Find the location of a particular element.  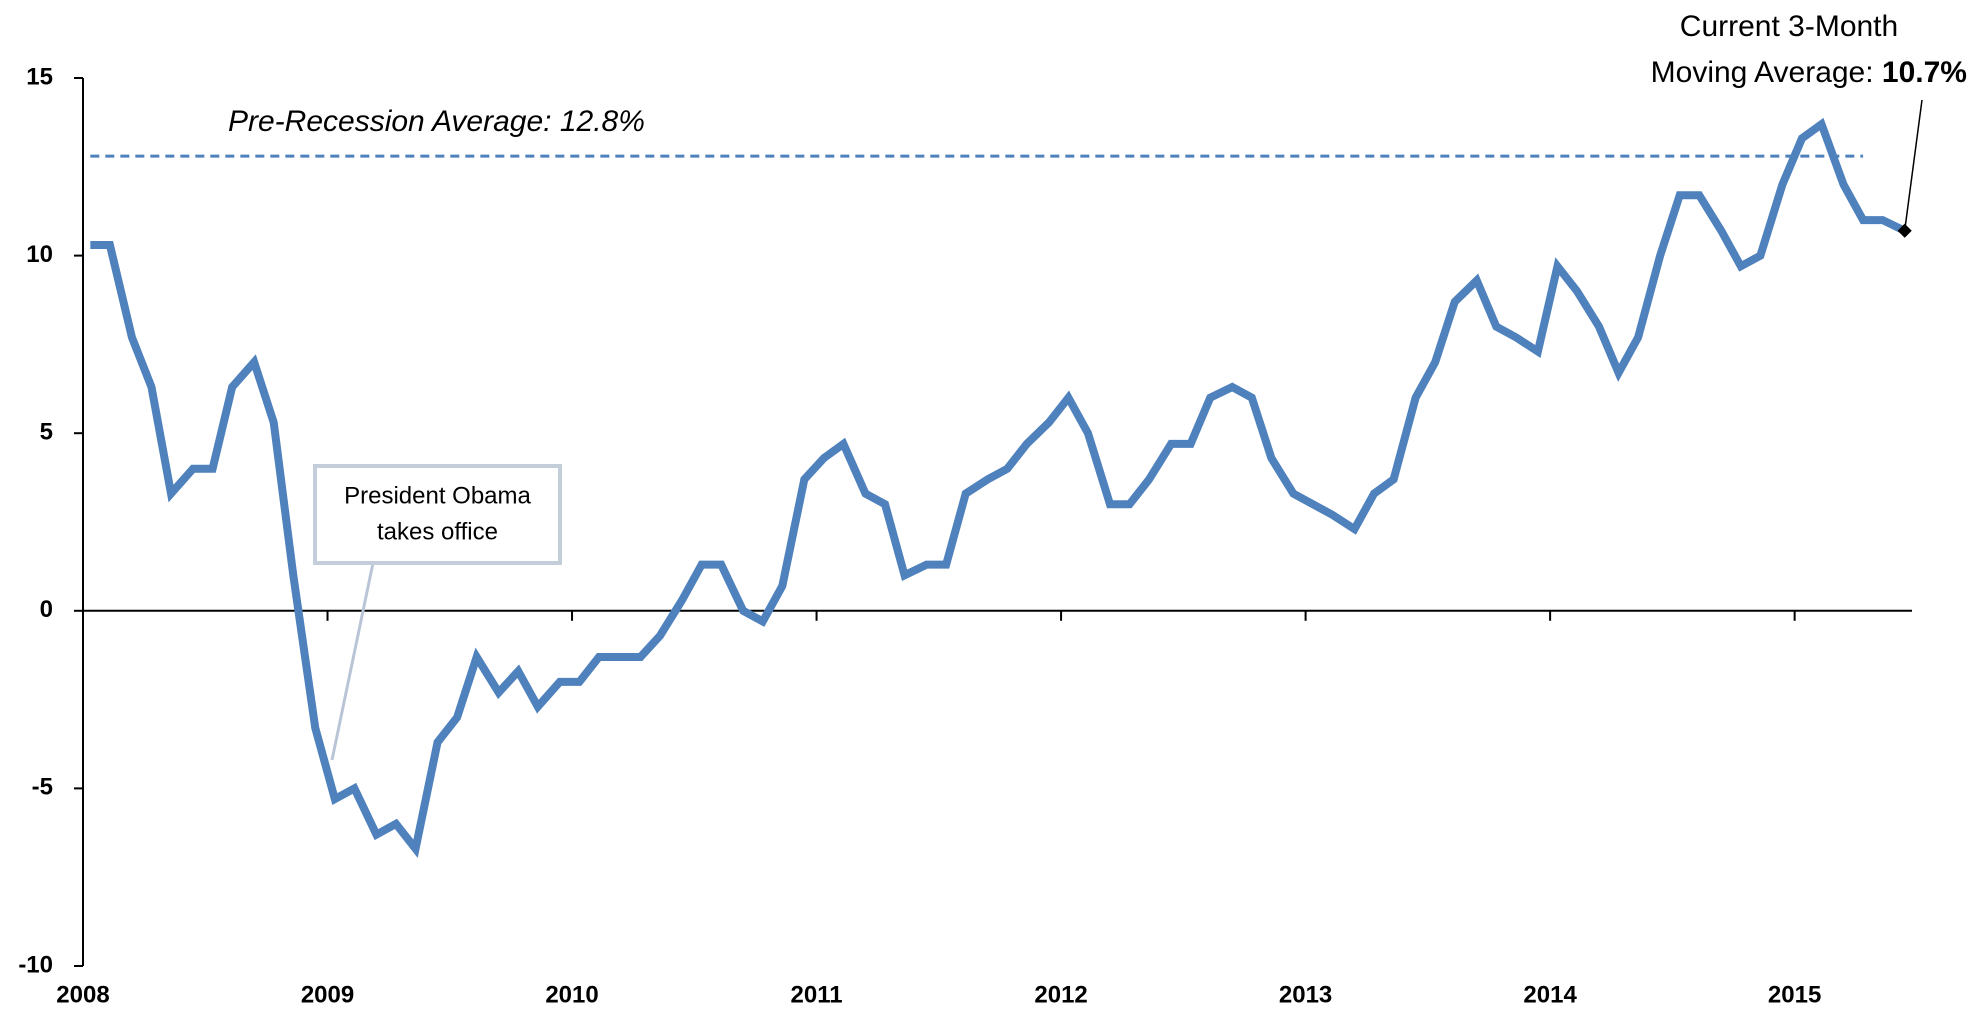

x-tick-label: 2012 is located at coordinates (1060, 994).